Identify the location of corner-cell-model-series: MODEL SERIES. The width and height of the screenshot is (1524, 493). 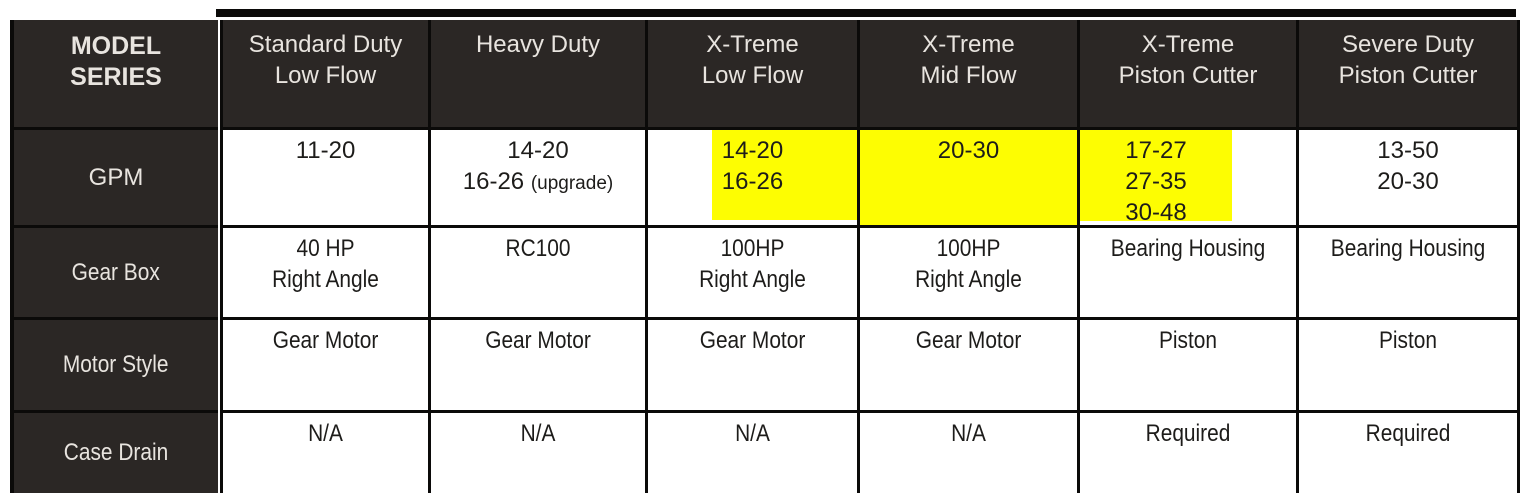
(116, 73).